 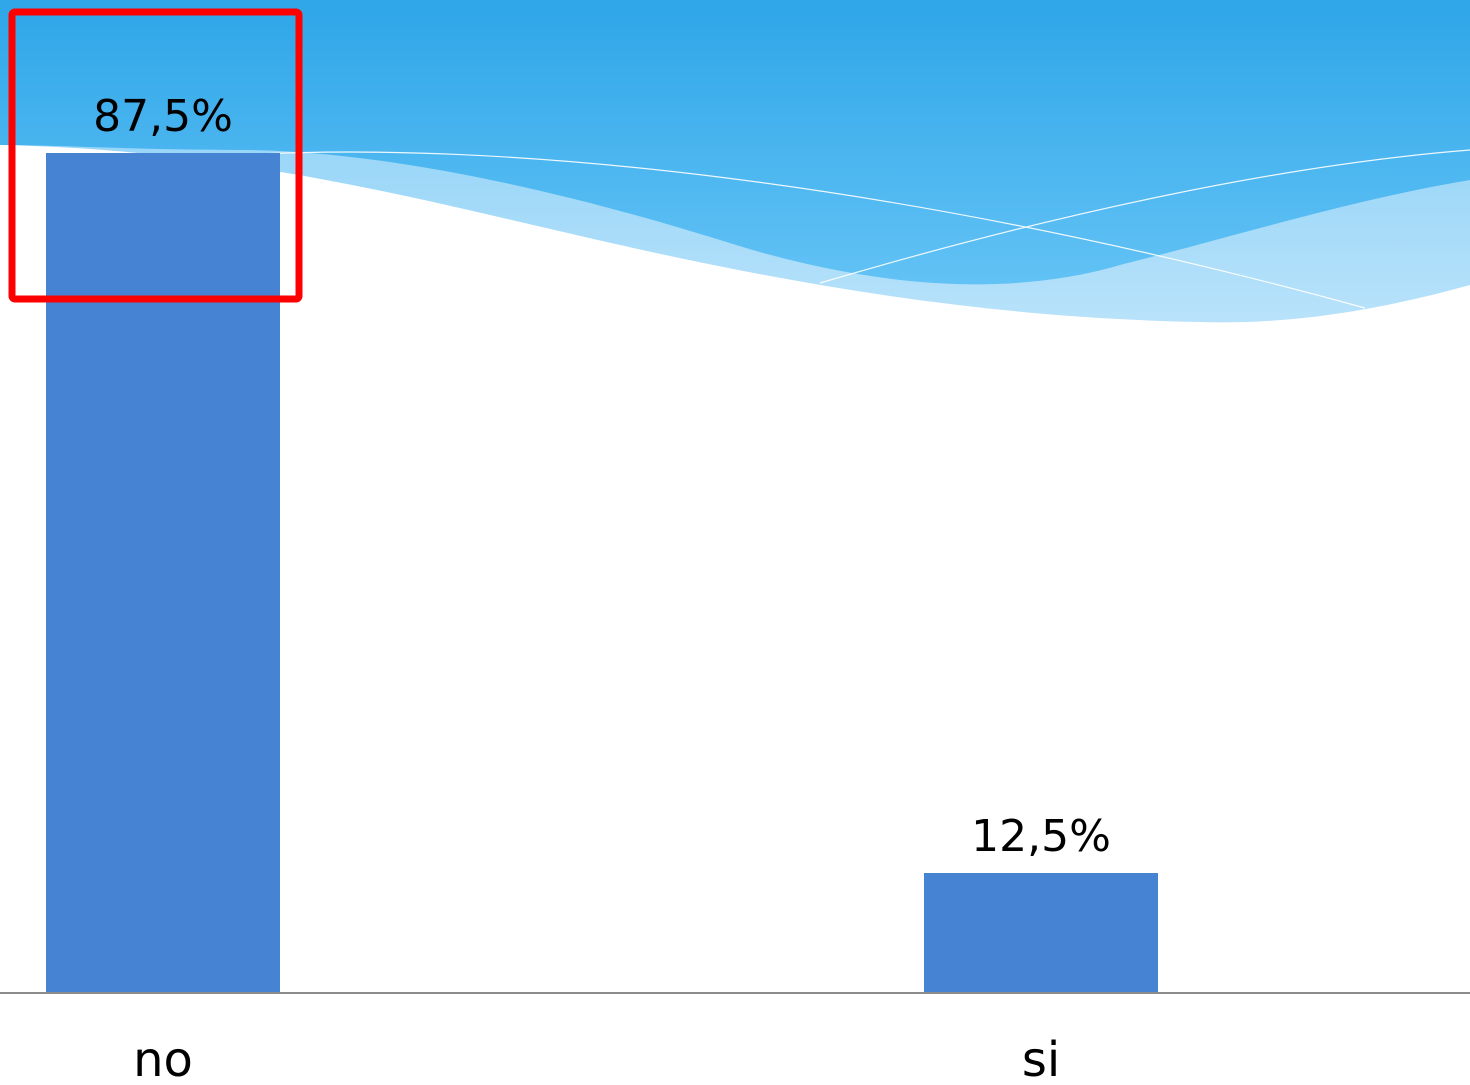 What do you see at coordinates (163, 573) in the screenshot?
I see `bar-no` at bounding box center [163, 573].